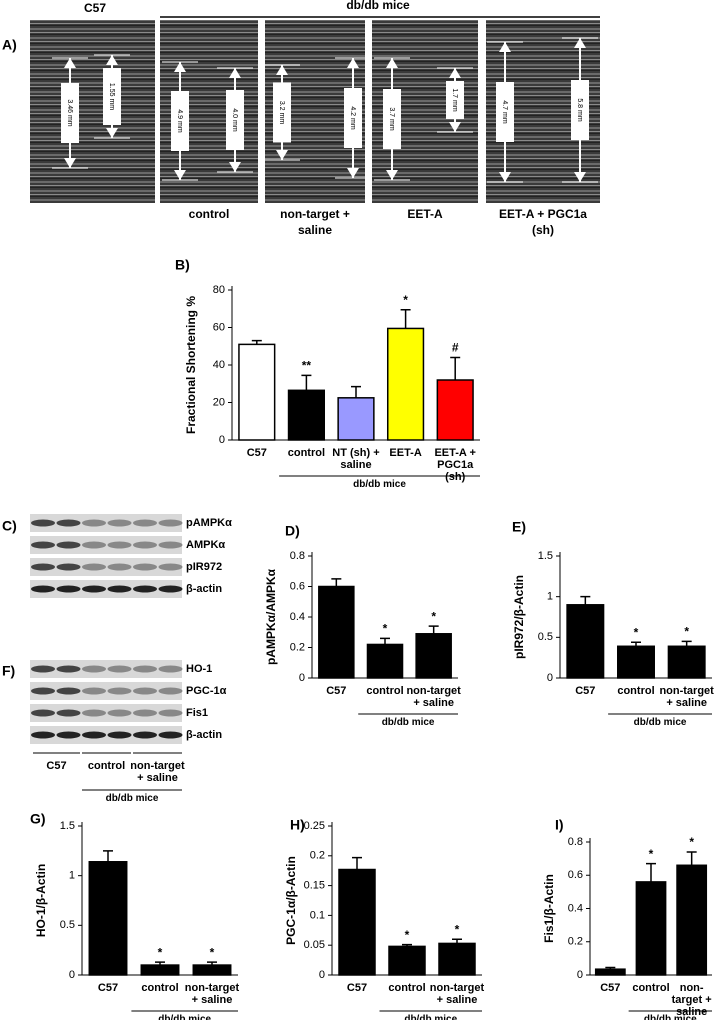 Image resolution: width=720 pixels, height=1020 pixels. I want to click on y-tick-label: 20, so click(219, 402).